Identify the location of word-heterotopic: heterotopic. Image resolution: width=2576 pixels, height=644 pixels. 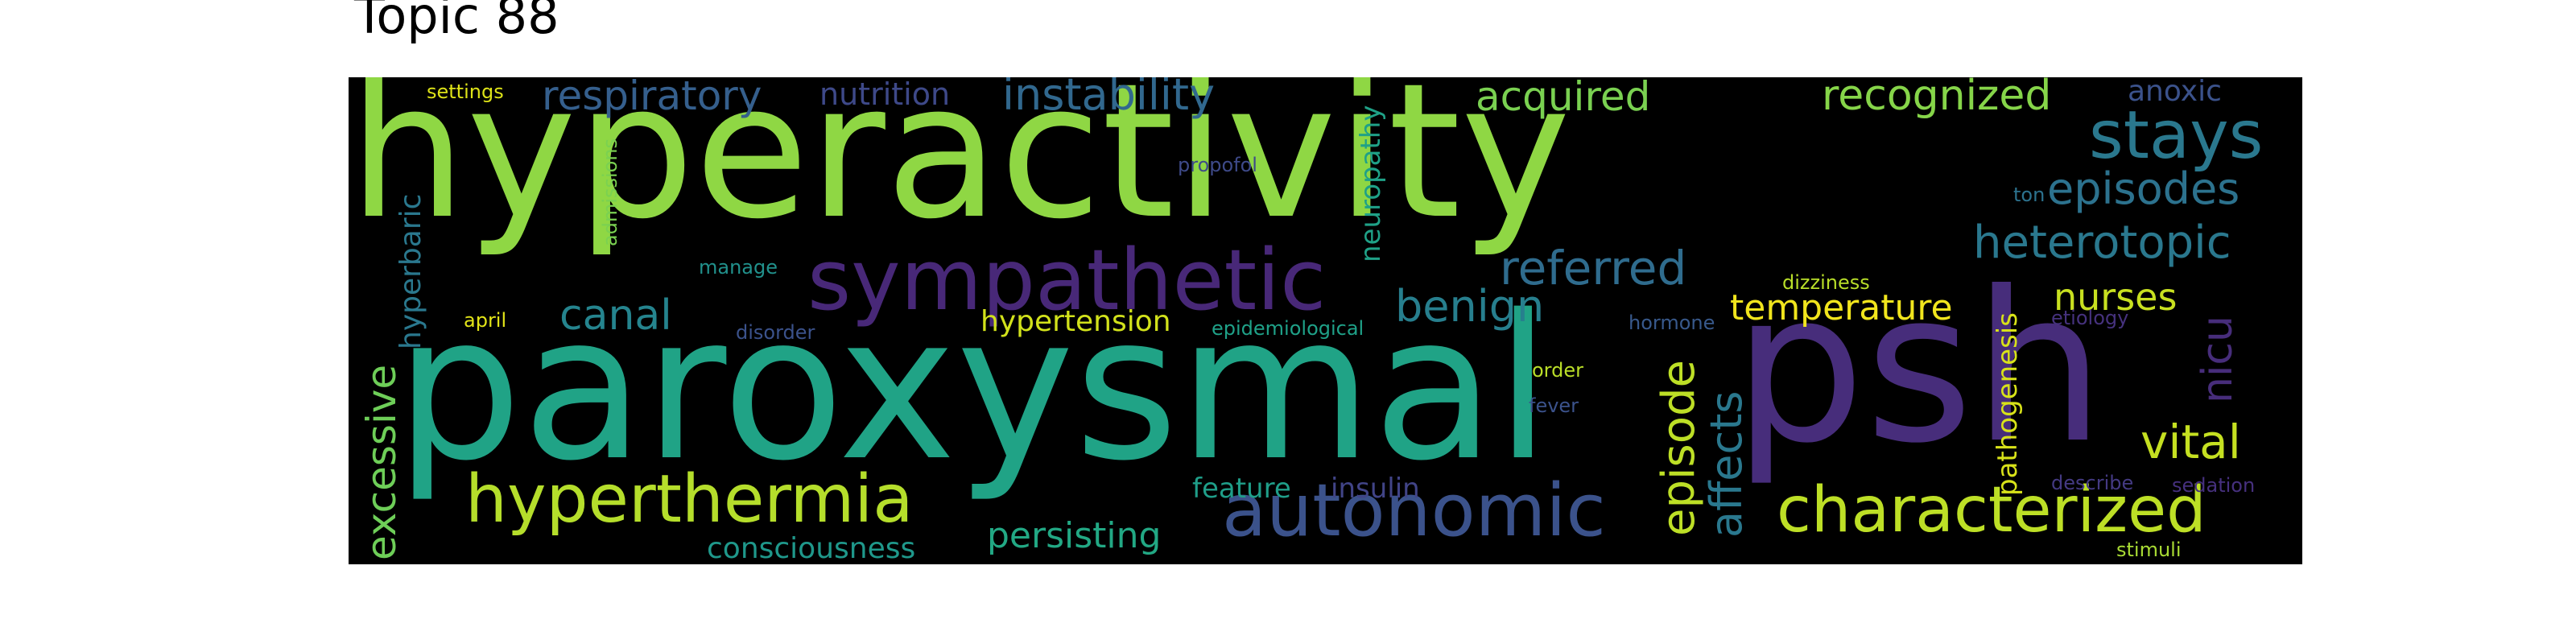
(2102, 243).